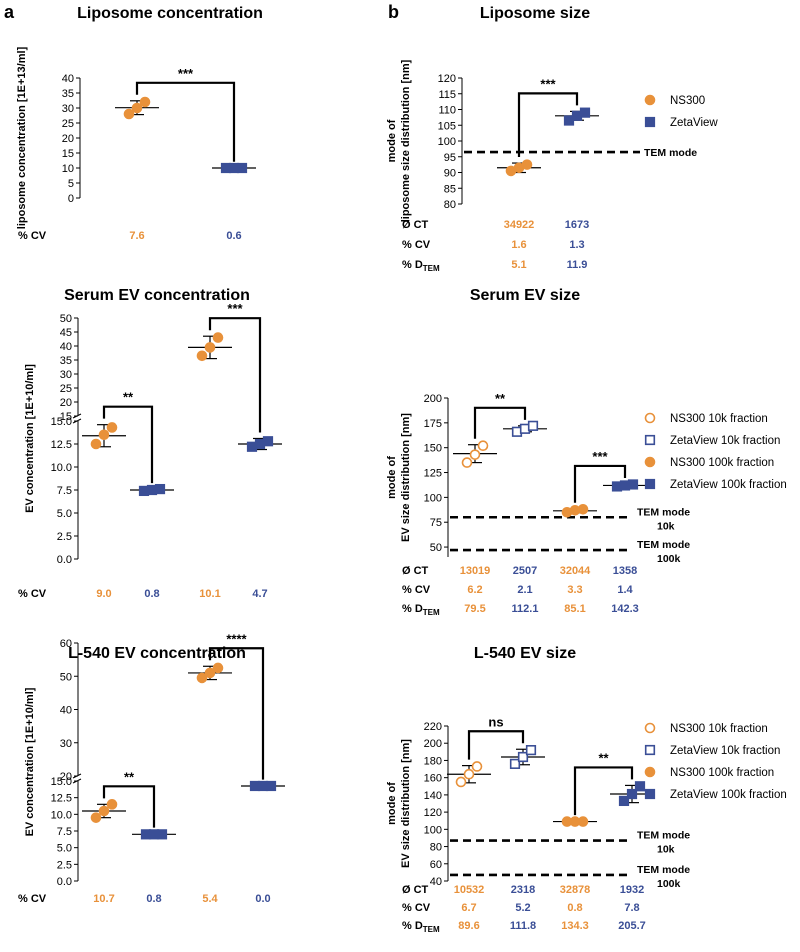  What do you see at coordinates (694, 123) in the screenshot?
I see `legend-label: ZetaView` at bounding box center [694, 123].